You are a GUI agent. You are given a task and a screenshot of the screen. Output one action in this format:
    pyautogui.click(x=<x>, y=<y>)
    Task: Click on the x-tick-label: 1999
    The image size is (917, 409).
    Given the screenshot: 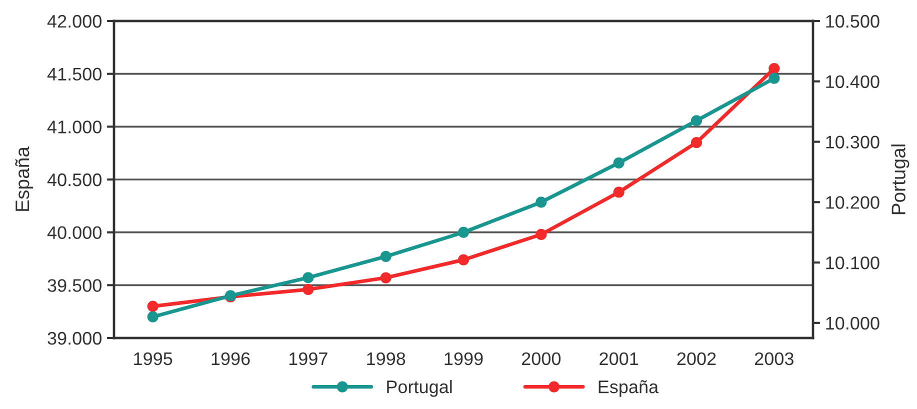 What is the action you would take?
    pyautogui.click(x=463, y=359)
    